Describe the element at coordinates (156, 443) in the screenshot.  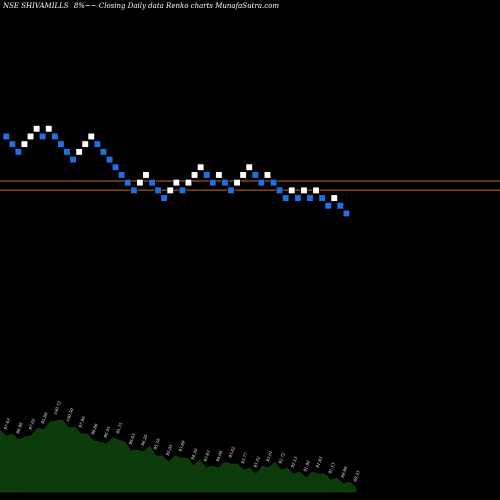
I see `volume-label: 95.18` at that location.